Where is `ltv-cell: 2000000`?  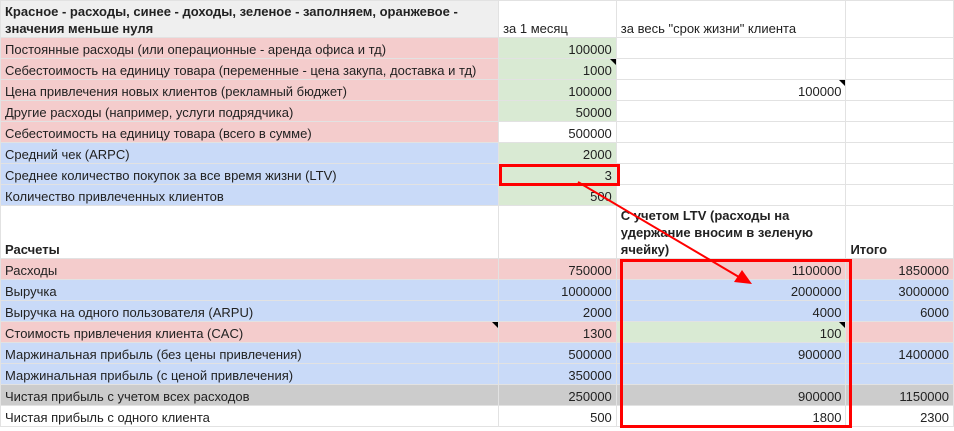 ltv-cell: 2000000 is located at coordinates (731, 290).